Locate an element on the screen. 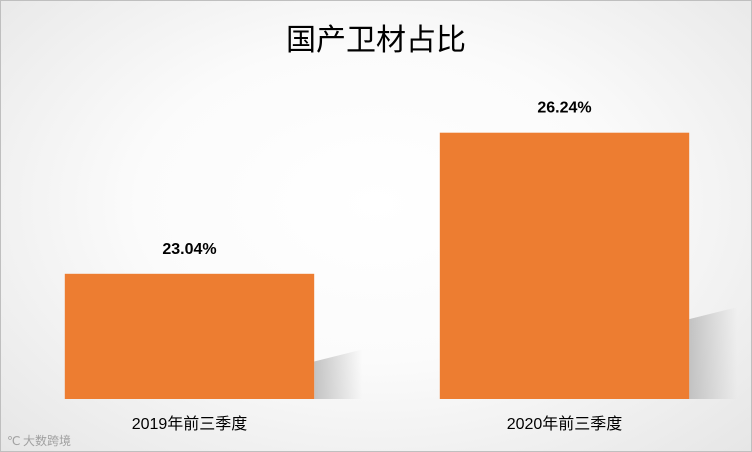  data-label-1: 23.04% is located at coordinates (189, 249).